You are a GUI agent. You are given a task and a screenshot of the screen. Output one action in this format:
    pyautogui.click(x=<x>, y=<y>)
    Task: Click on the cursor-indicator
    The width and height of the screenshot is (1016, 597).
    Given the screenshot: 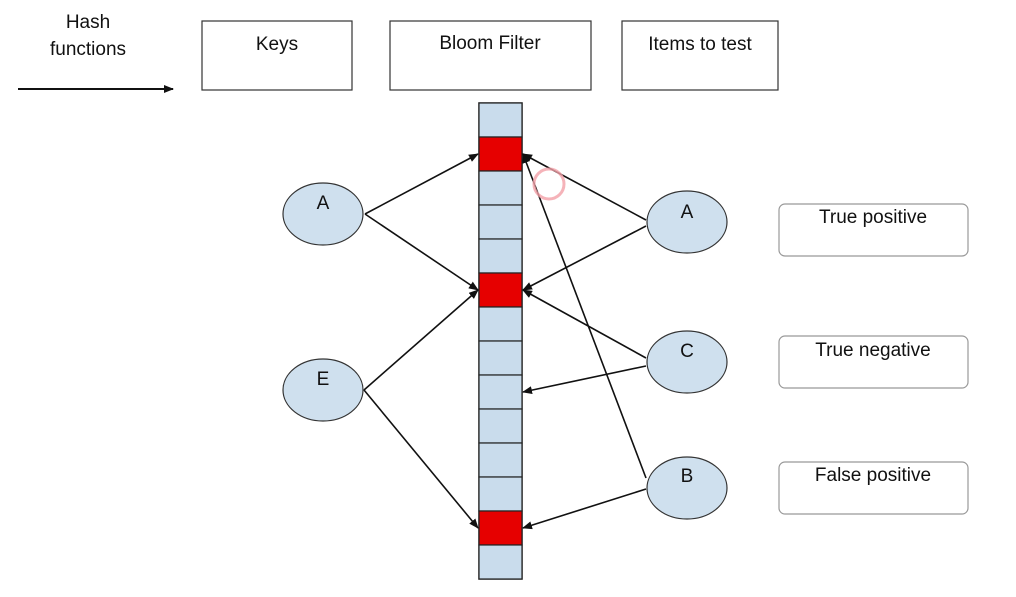 What is the action you would take?
    pyautogui.click(x=549, y=184)
    